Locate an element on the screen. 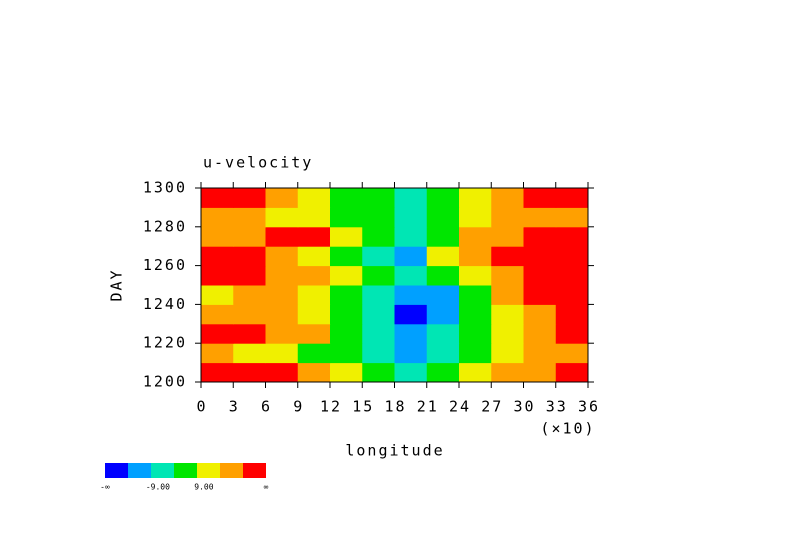 Image resolution: width=789 pixels, height=558 pixels. colorbar-label: ∞ is located at coordinates (266, 487).